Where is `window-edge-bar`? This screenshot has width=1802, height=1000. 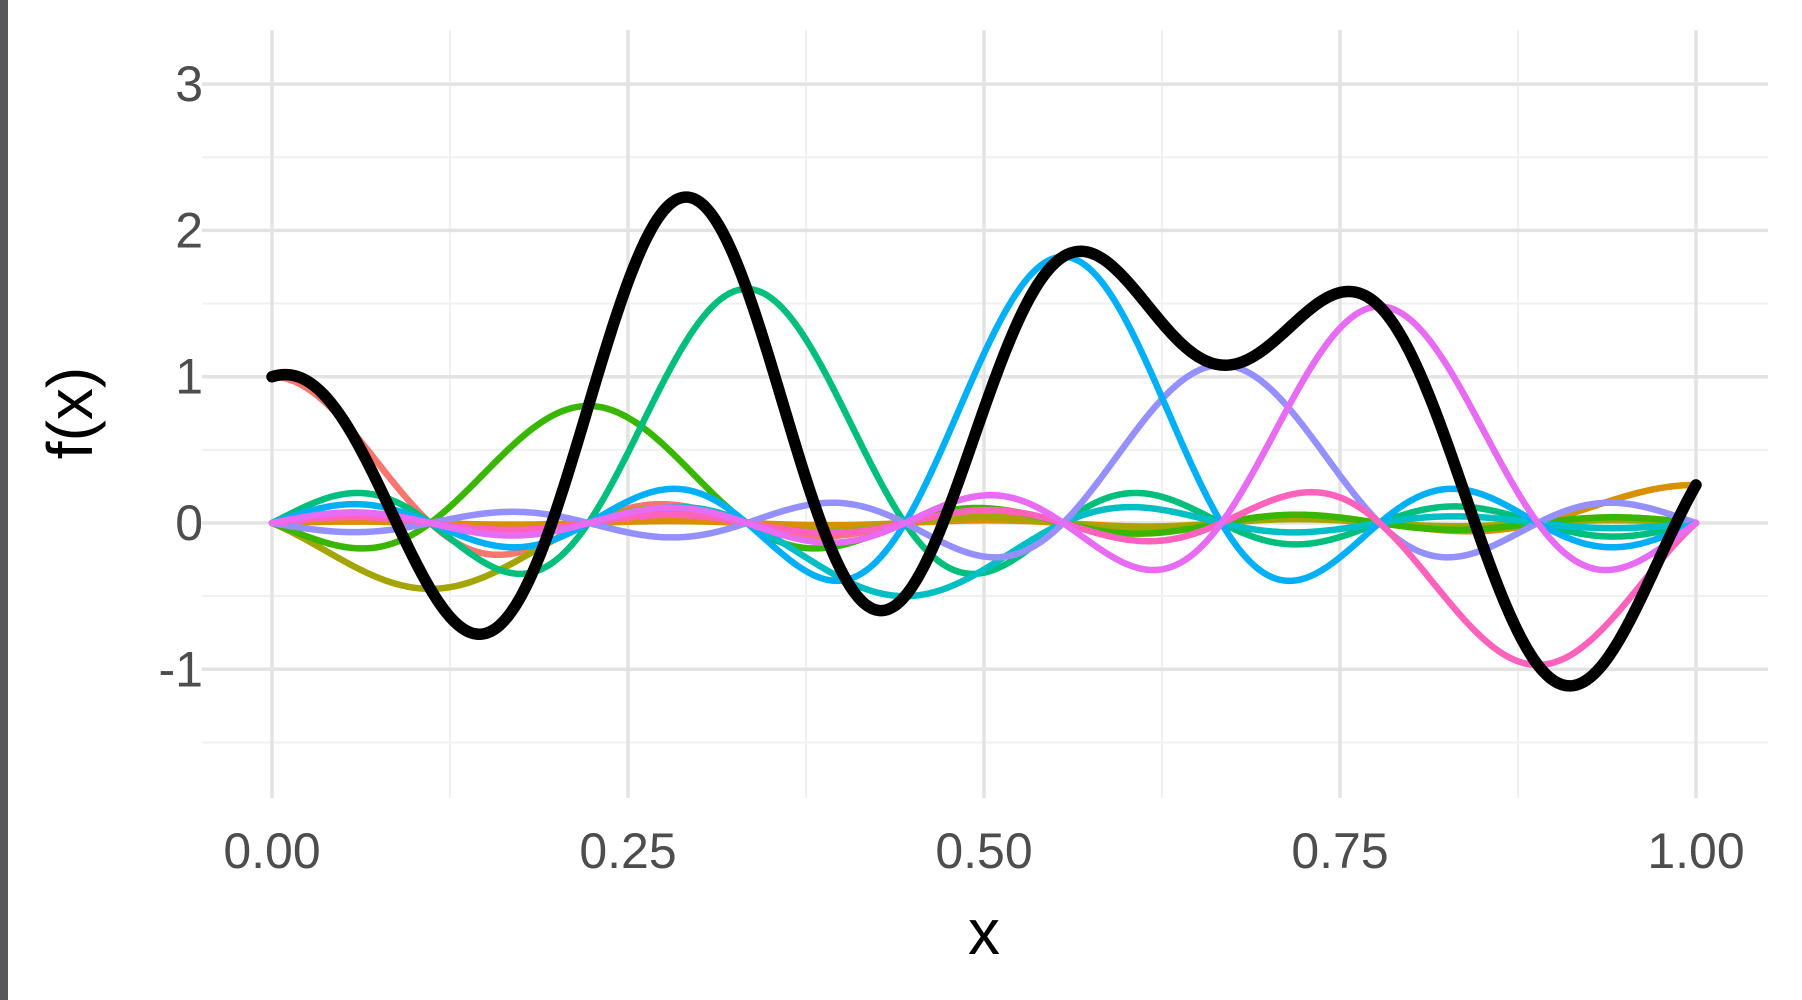 window-edge-bar is located at coordinates (4, 500).